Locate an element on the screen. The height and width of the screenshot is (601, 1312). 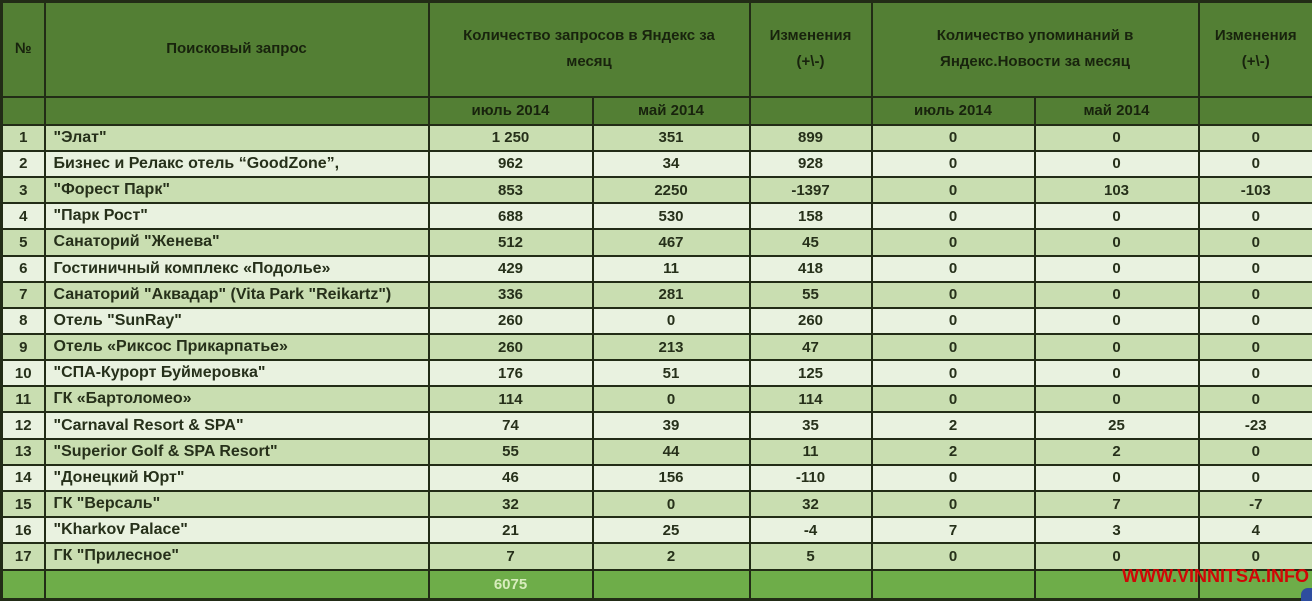
cell-q_may: 34 is located at coordinates (671, 164).